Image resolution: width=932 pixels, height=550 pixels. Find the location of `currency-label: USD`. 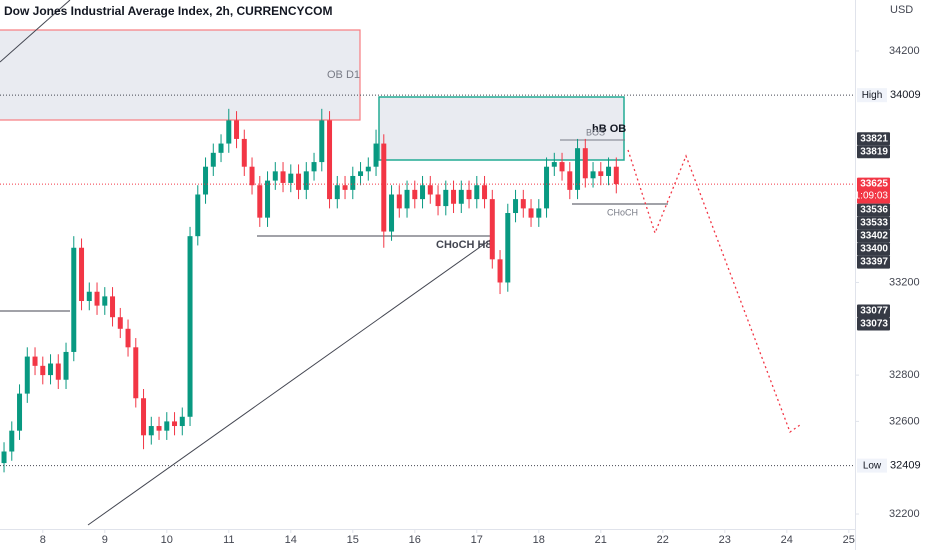

currency-label: USD is located at coordinates (901, 10).